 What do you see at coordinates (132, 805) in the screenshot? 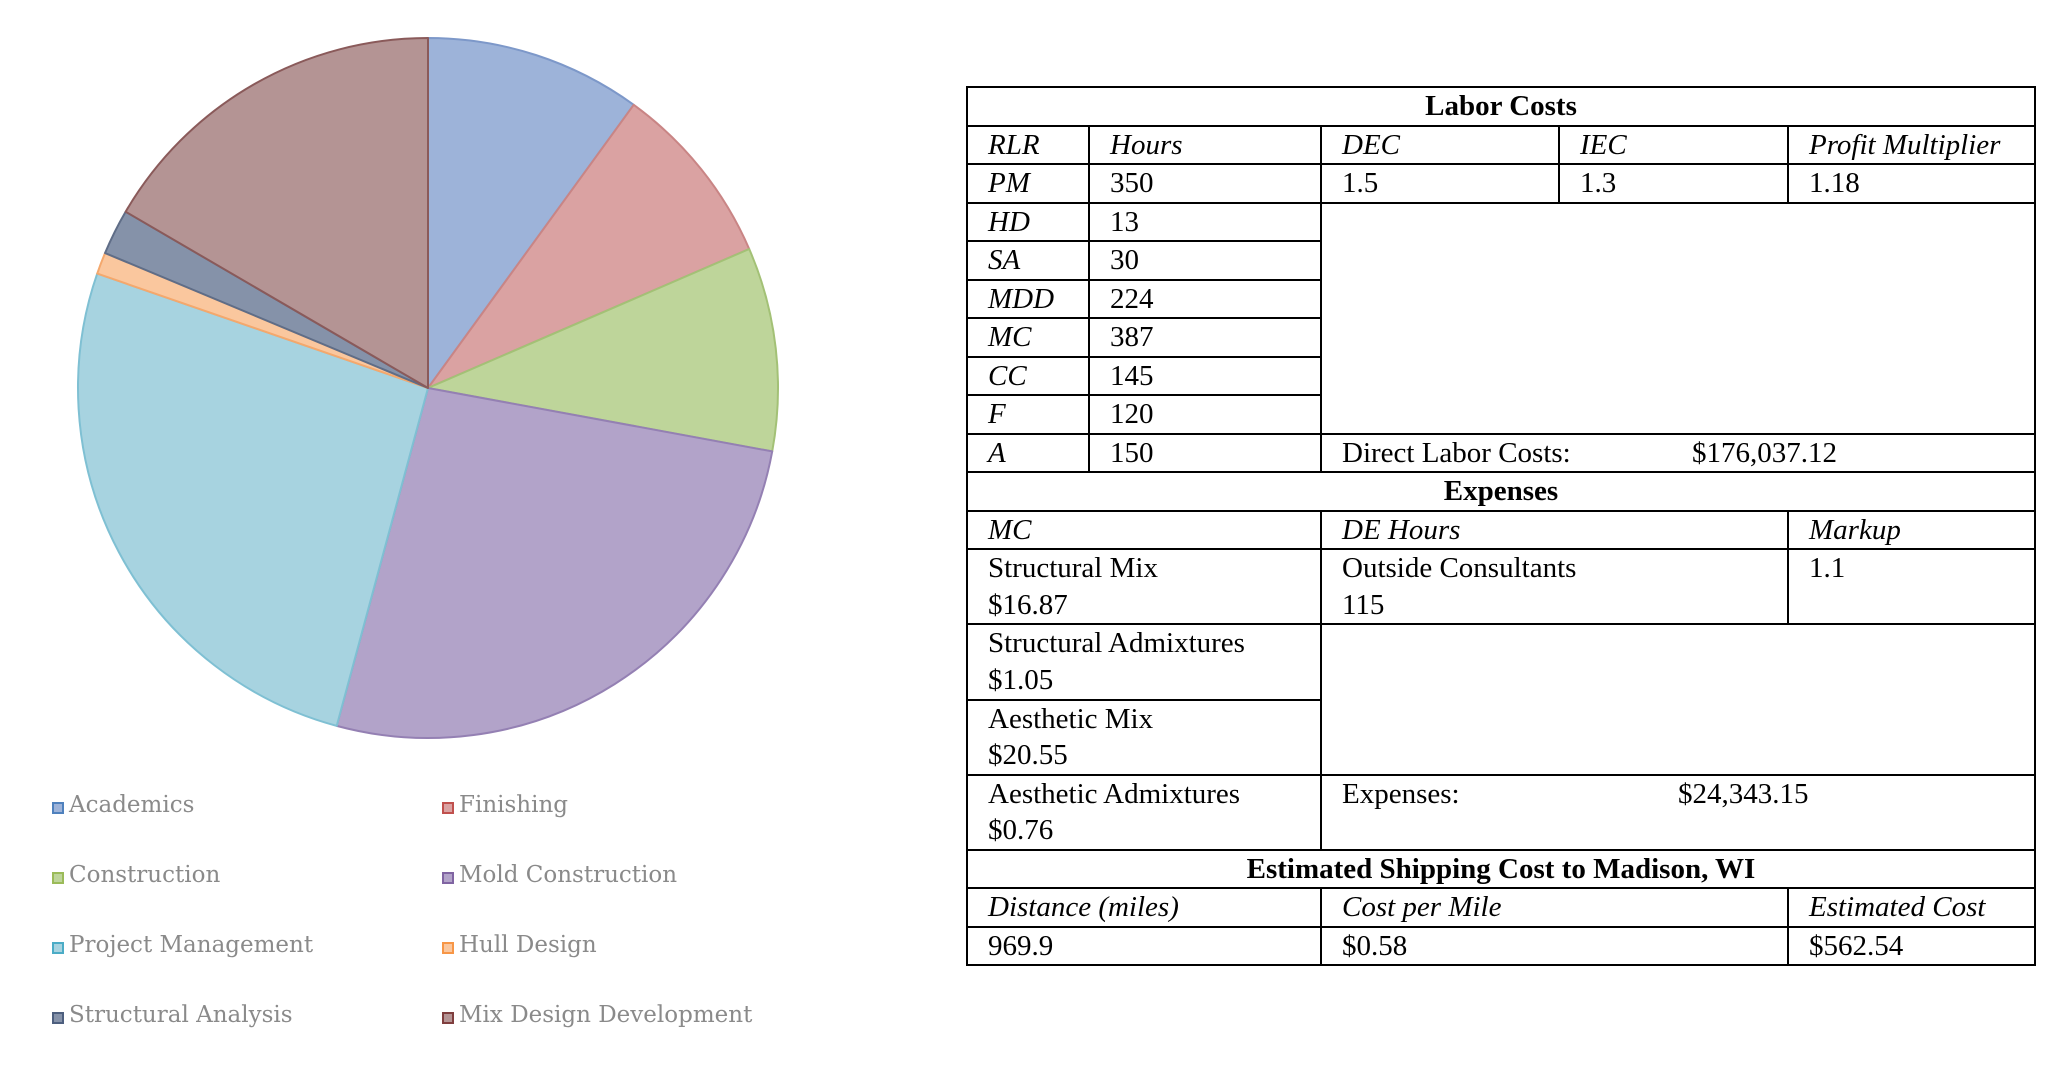
I see `legend-label: Academics` at bounding box center [132, 805].